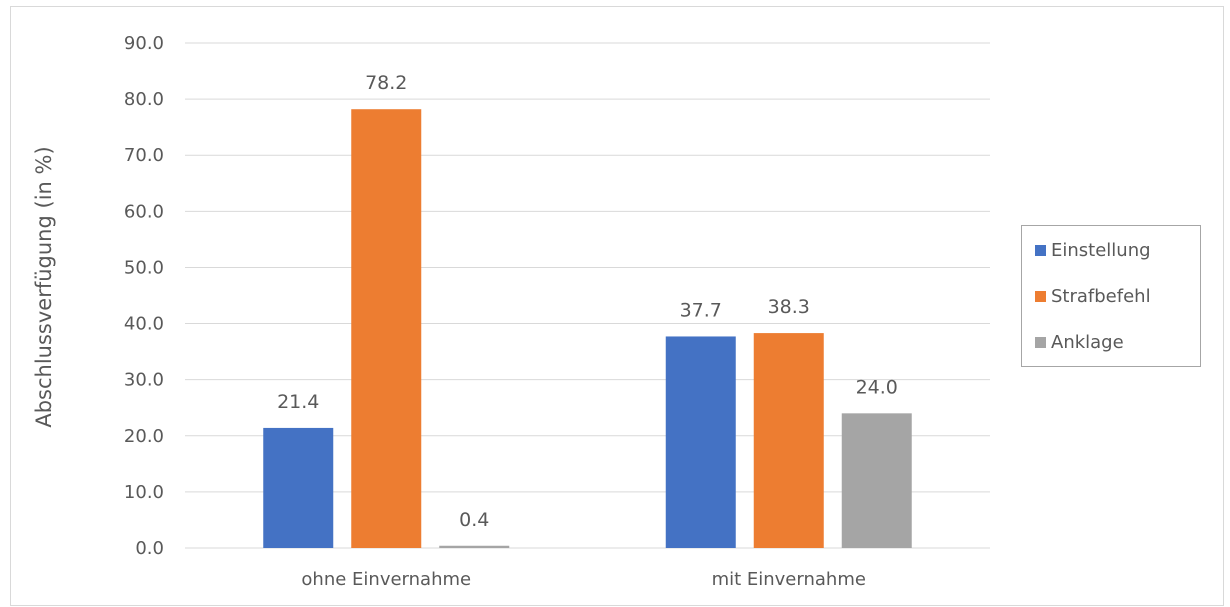 This screenshot has height=607, width=1230. I want to click on data-label: 24.0, so click(877, 387).